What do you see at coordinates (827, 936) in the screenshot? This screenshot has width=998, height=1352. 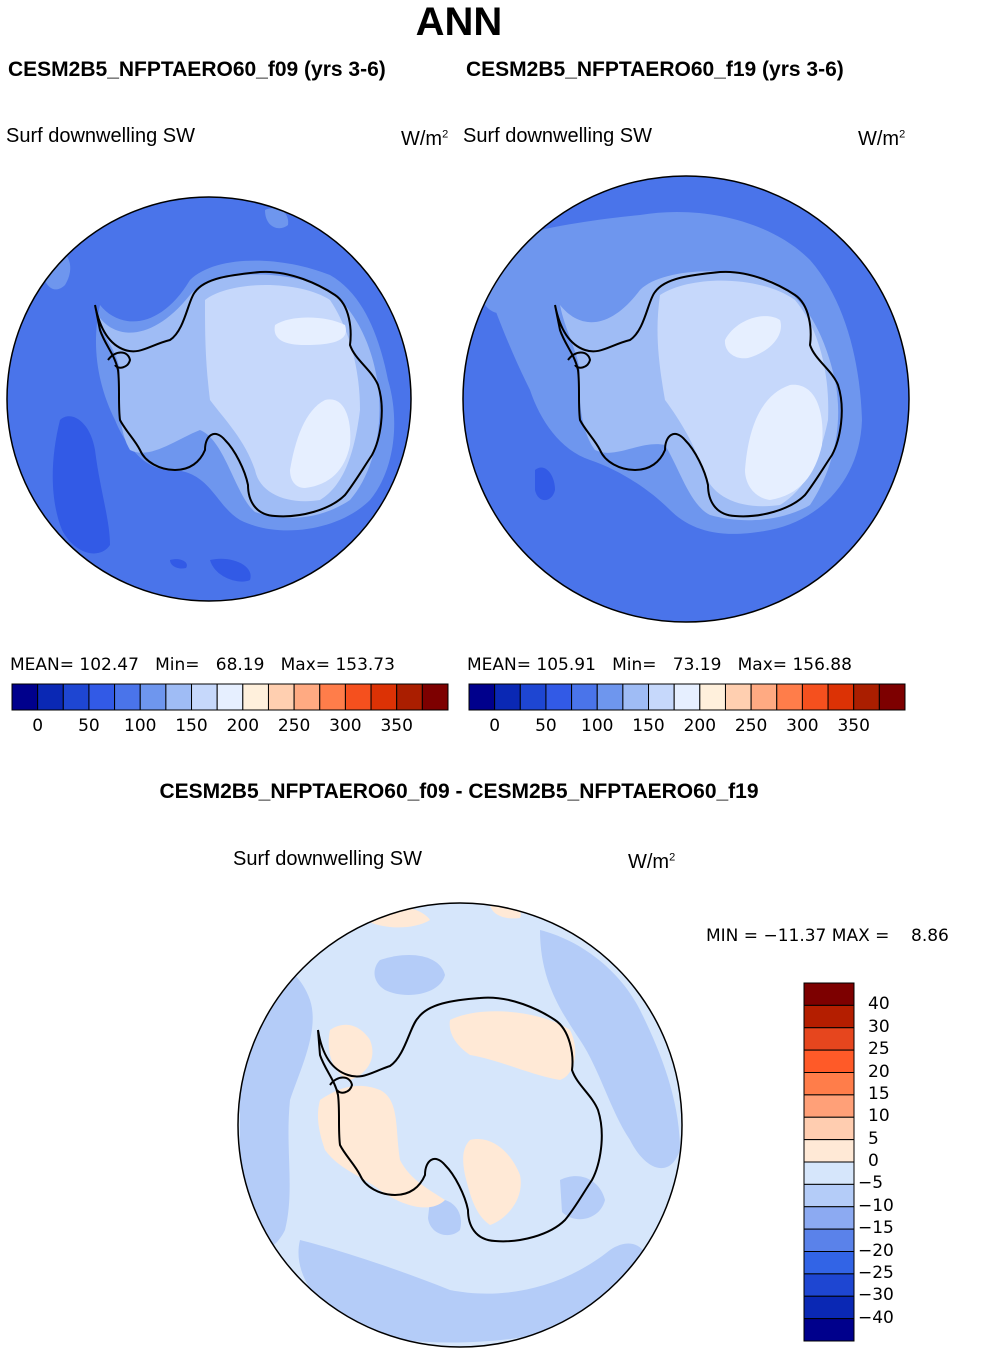 I see `diff-stats: MIN = −11.37 MAX = 8.86` at bounding box center [827, 936].